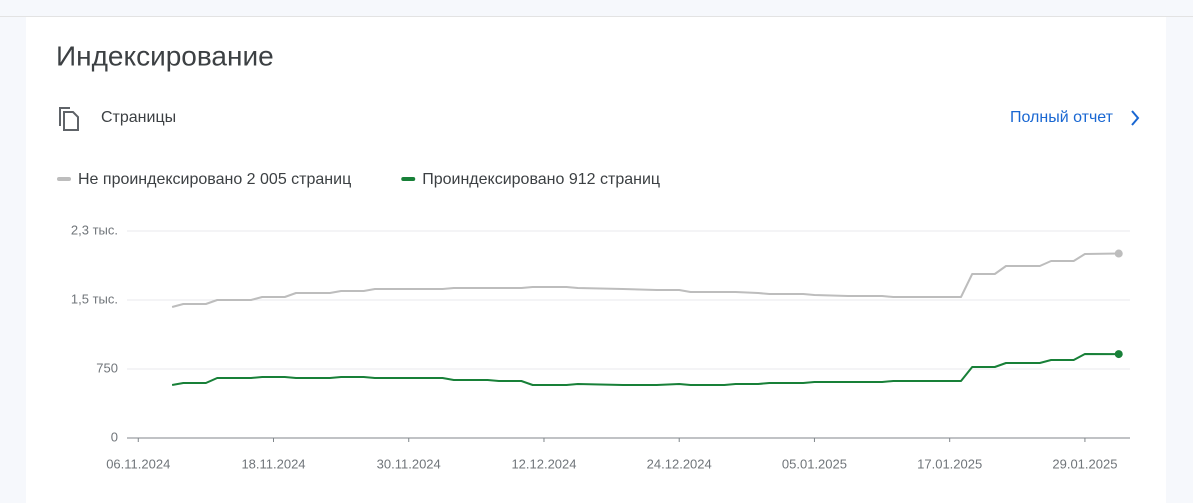 Image resolution: width=1193 pixels, height=503 pixels. Describe the element at coordinates (69, 119) in the screenshot. I see `pages-icon` at that location.